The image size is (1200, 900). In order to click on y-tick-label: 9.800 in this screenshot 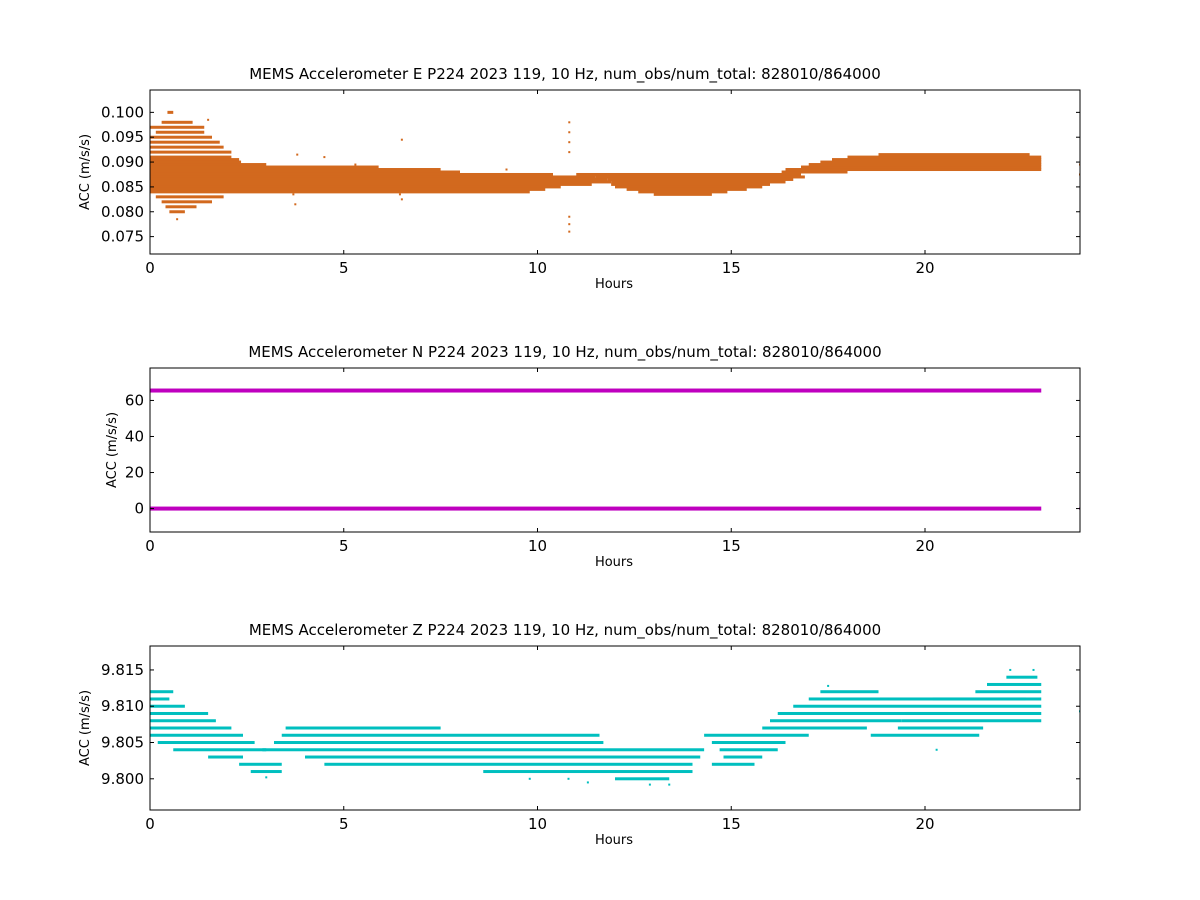, I will do `click(122, 779)`.